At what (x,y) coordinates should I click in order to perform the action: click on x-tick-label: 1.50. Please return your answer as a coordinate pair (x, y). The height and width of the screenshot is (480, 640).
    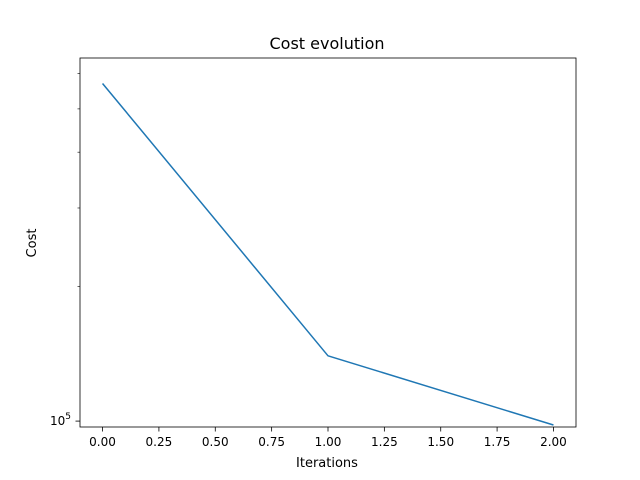
    Looking at the image, I should click on (440, 442).